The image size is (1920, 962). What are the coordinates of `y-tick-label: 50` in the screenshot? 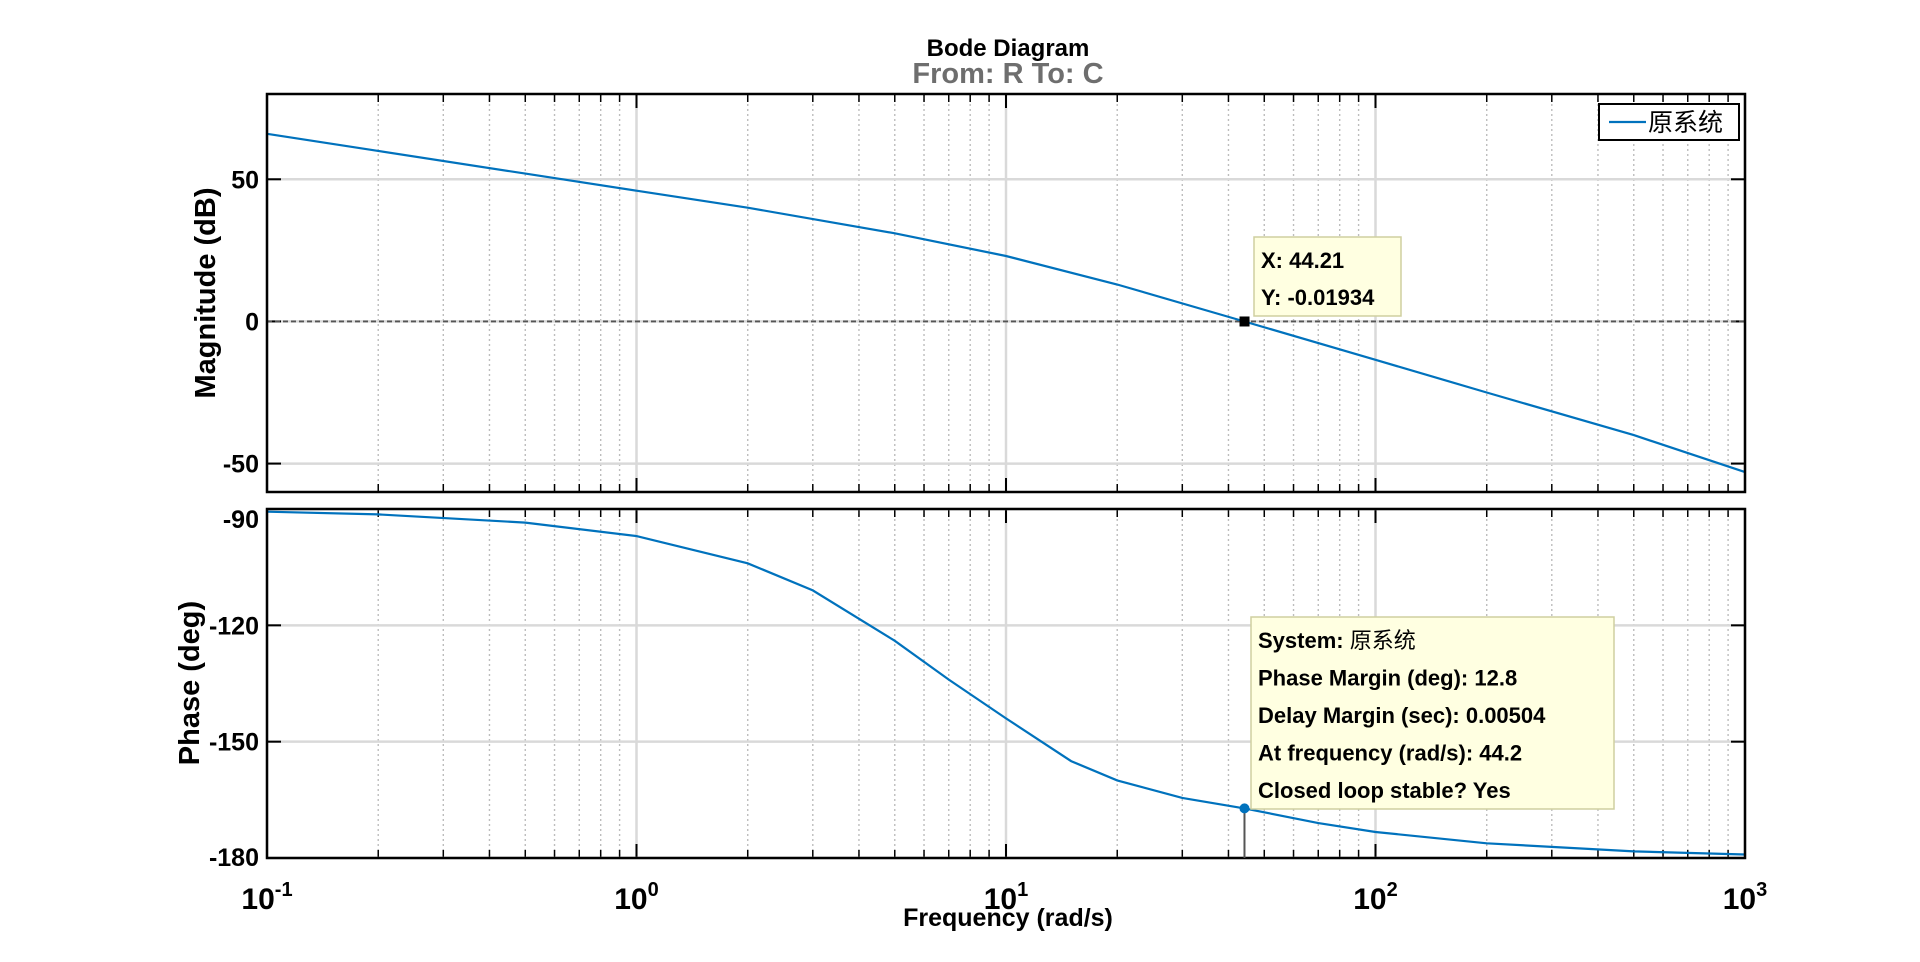 It's located at (245, 180).